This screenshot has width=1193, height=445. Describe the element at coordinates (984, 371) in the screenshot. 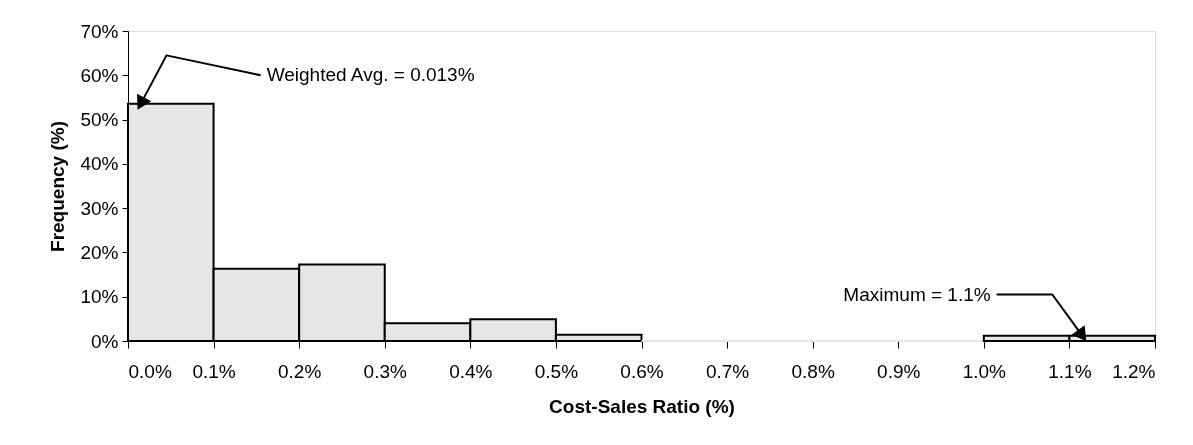

I see `x-tick-label: 1.0%` at that location.